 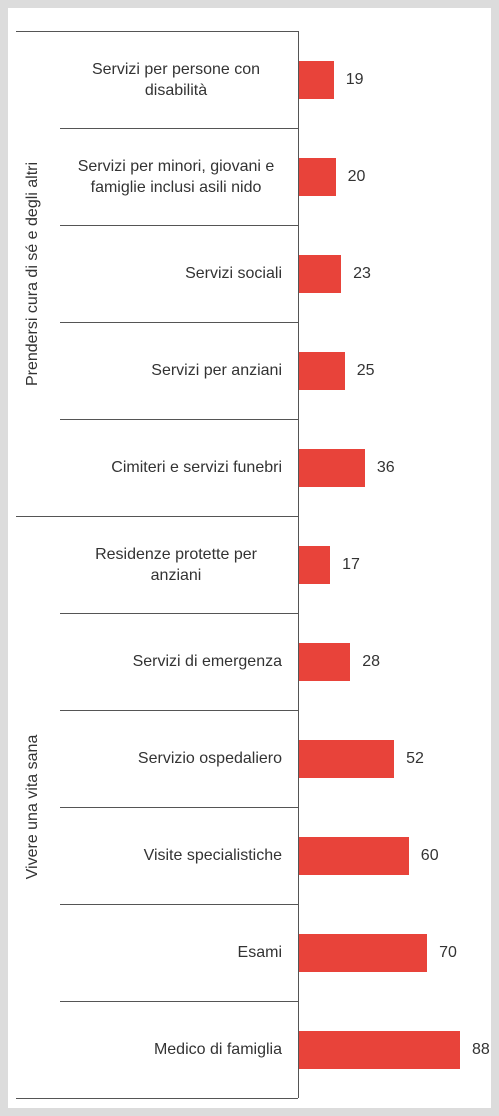 I want to click on category-label: Servizio ospedaliero, so click(x=209, y=758).